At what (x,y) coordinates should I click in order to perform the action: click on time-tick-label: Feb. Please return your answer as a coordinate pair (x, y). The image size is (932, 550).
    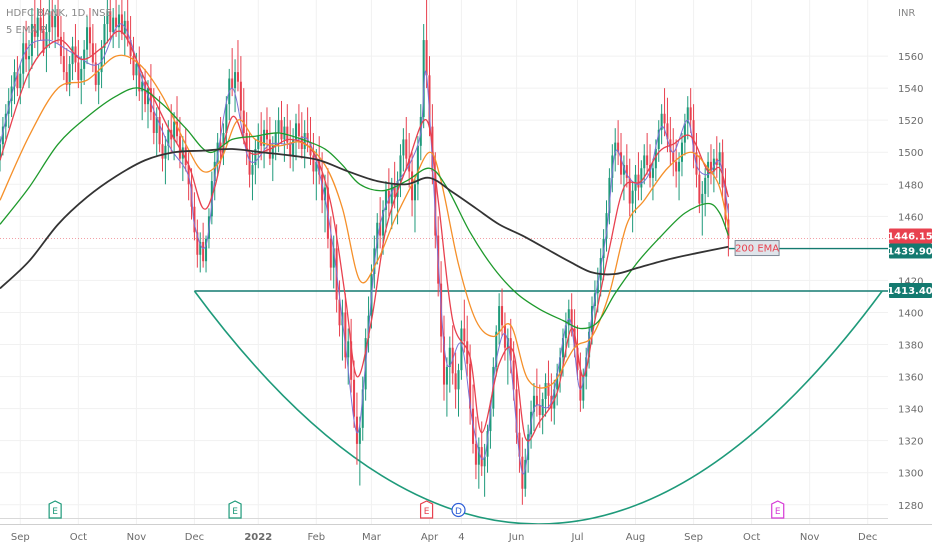
    Looking at the image, I should click on (316, 537).